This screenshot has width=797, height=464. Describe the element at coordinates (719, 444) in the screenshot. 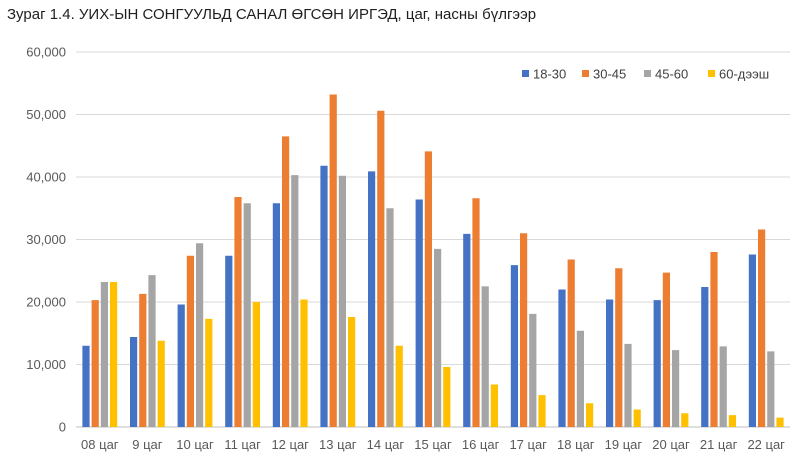

I see `x-tick-label: 21 цаг` at that location.